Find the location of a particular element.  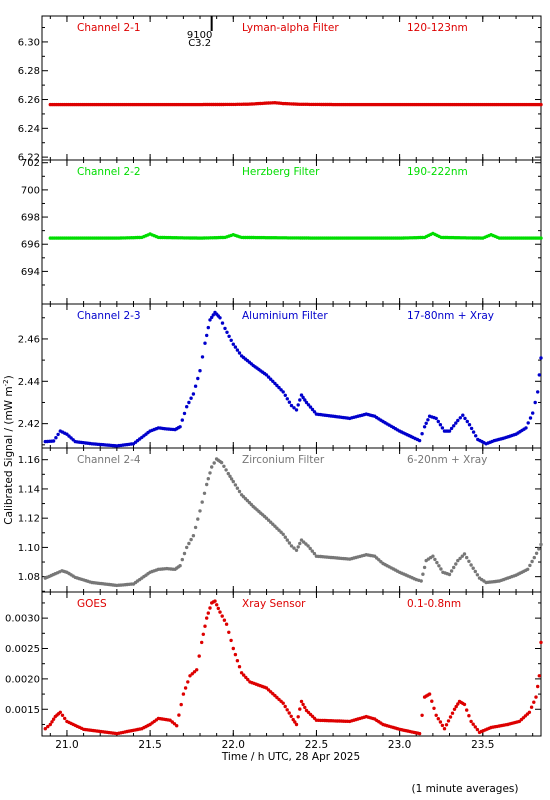

y-tick-label: 6.22 is located at coordinates (29, 158).